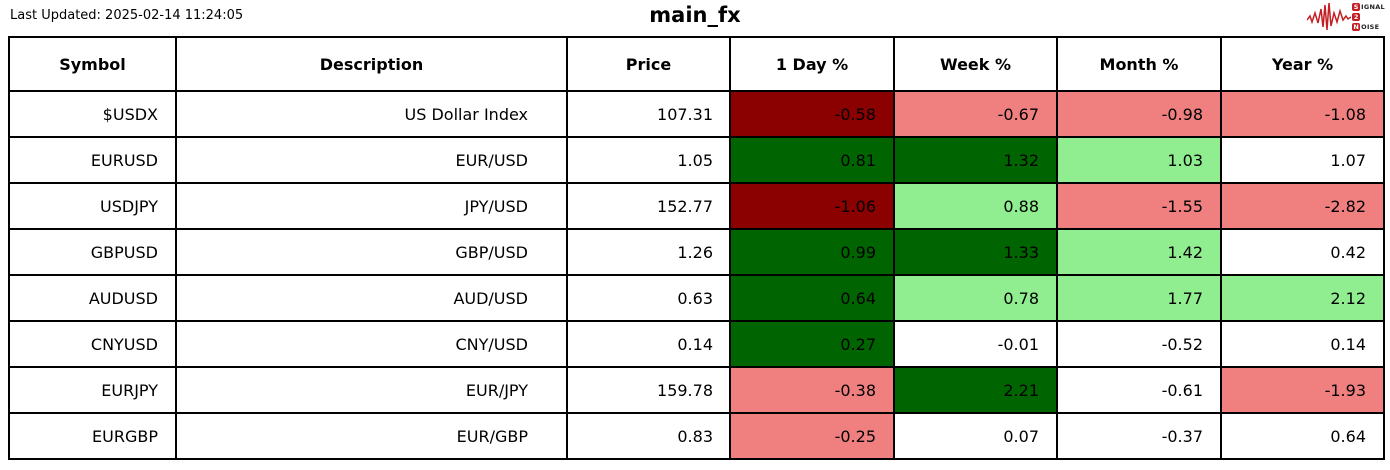  I want to click on column-header-month: Month %, so click(1139, 64).